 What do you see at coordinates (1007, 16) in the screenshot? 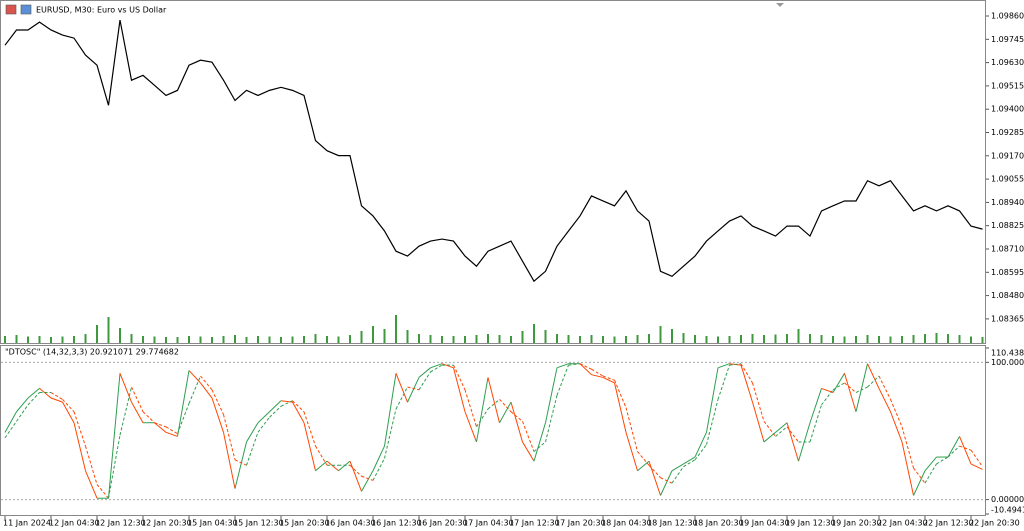
I see `y-tick-label: 1.09860` at bounding box center [1007, 16].